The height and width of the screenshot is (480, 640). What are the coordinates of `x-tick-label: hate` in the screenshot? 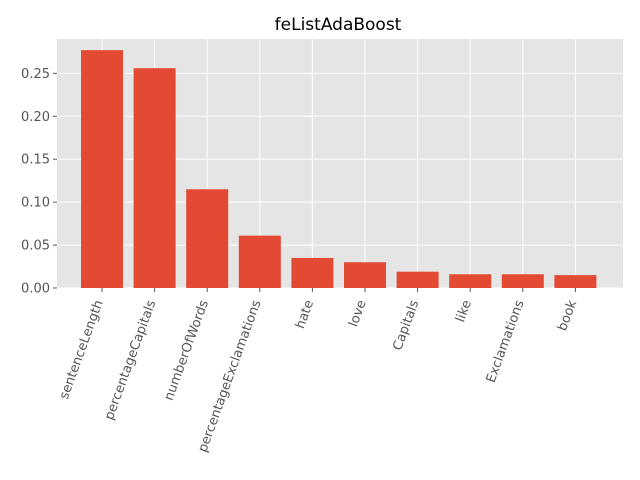 It's located at (305, 314).